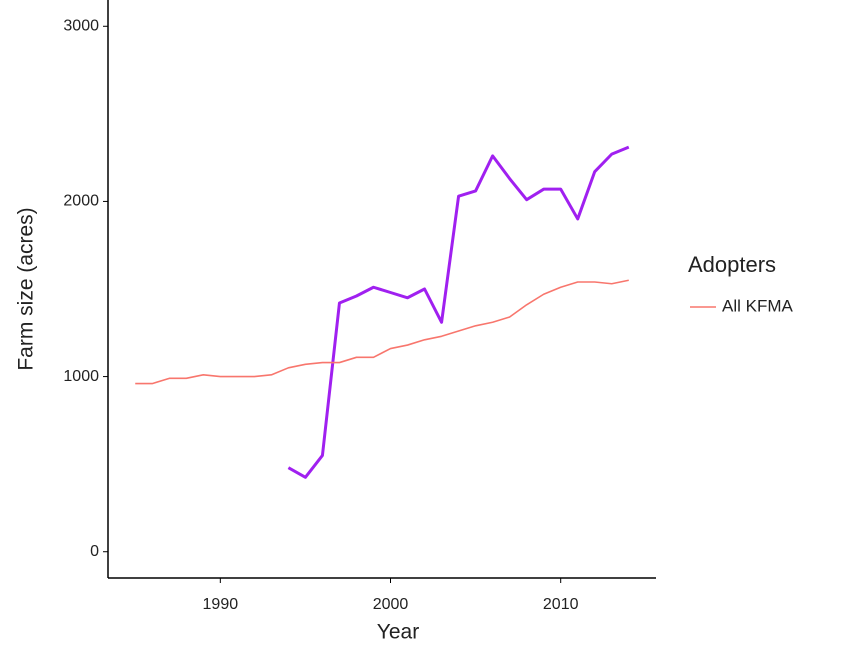 Image resolution: width=843 pixels, height=658 pixels. What do you see at coordinates (81, 25) in the screenshot?
I see `y-tick-label: 3000` at bounding box center [81, 25].